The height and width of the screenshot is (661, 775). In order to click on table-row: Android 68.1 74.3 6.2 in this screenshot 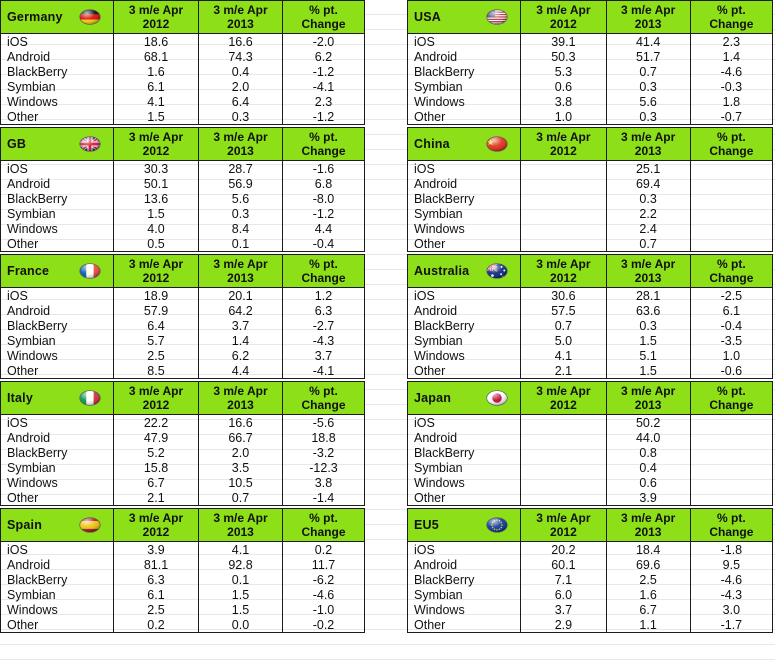, I will do `click(182, 56)`.